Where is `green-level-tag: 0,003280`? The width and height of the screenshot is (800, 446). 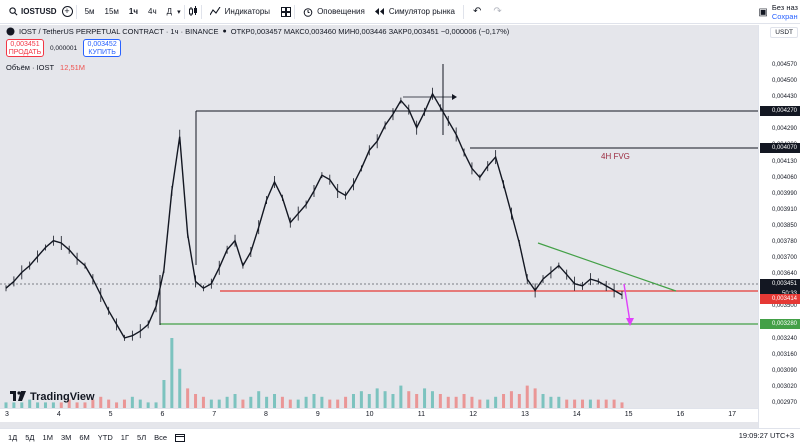
green-level-tag: 0,003280 is located at coordinates (780, 324).